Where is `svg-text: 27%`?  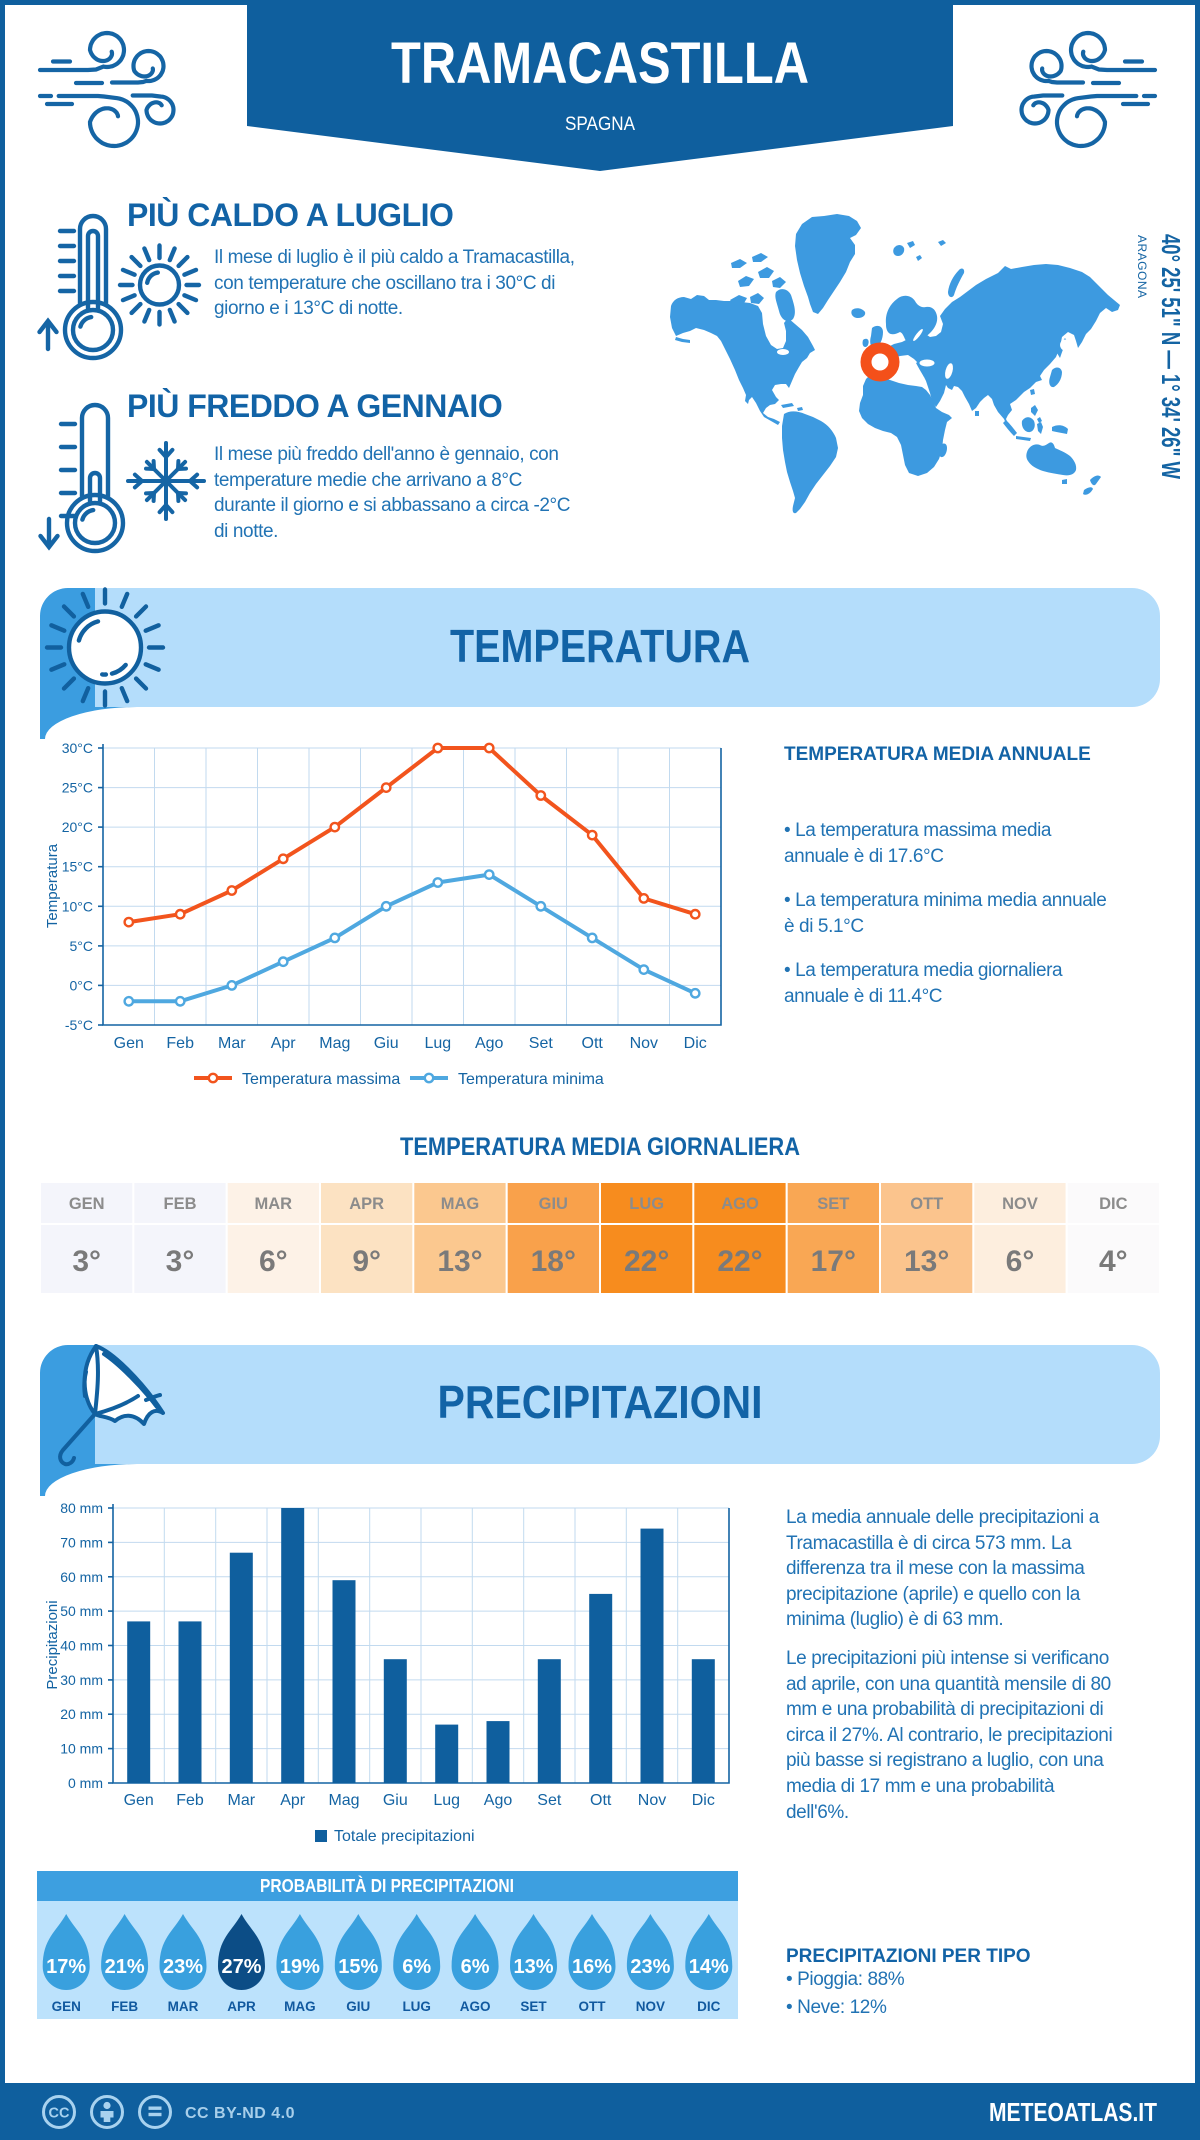 svg-text: 27% is located at coordinates (241, 1967).